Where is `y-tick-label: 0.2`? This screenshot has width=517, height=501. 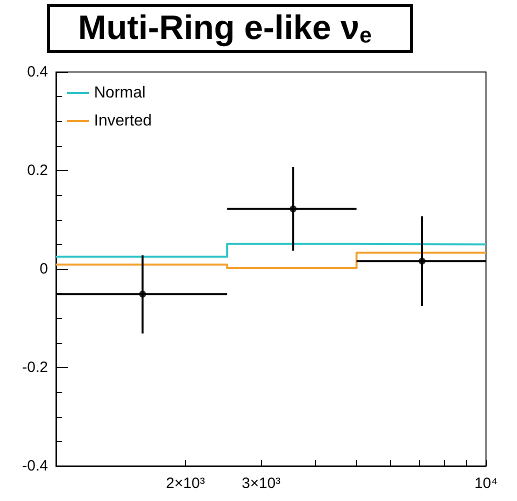
y-tick-label: 0.2 is located at coordinates (37, 170).